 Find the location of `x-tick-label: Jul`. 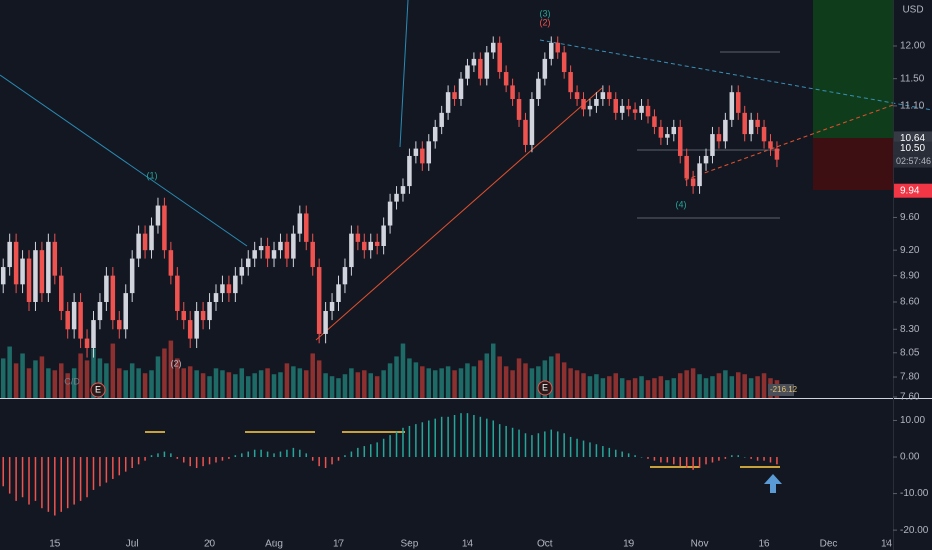

x-tick-label: Jul is located at coordinates (132, 544).